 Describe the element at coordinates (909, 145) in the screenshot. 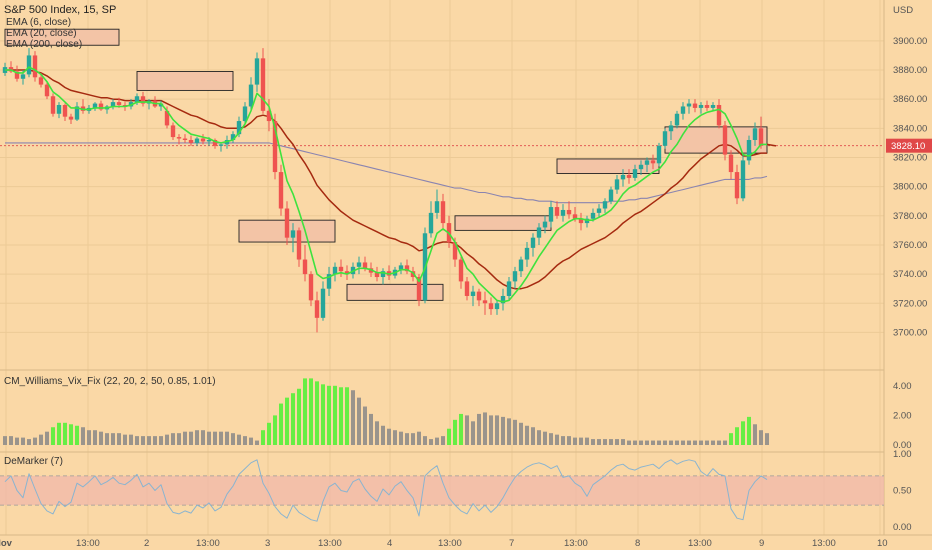

I see `current-price-badge` at that location.